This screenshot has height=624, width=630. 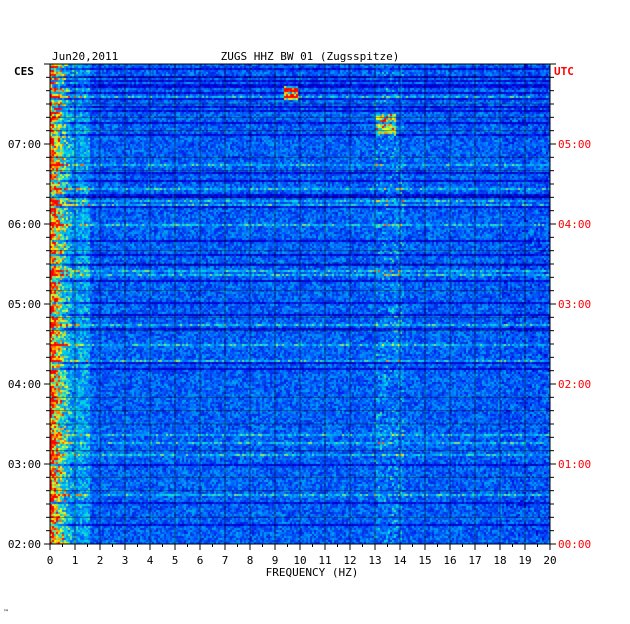 I want to click on x-tick-label: 11, so click(x=324, y=560).